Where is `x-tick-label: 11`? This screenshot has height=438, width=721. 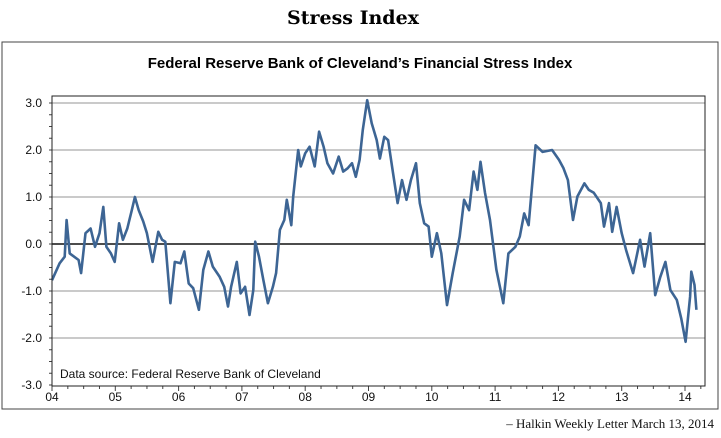 x-tick-label: 11 is located at coordinates (495, 397).